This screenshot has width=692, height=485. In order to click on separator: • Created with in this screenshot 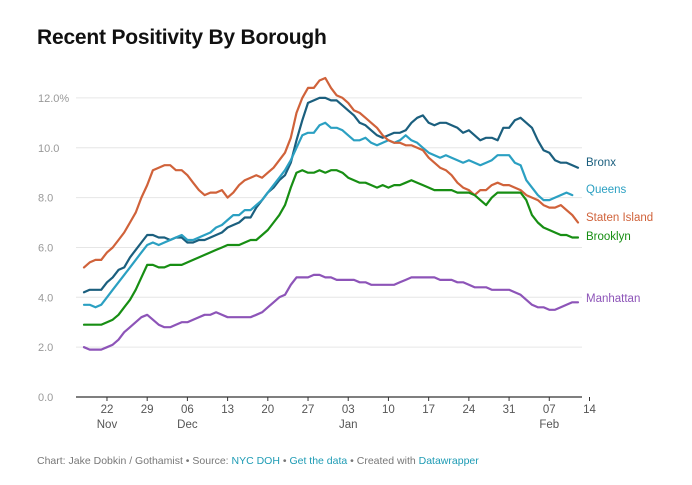, I will do `click(383, 461)`.